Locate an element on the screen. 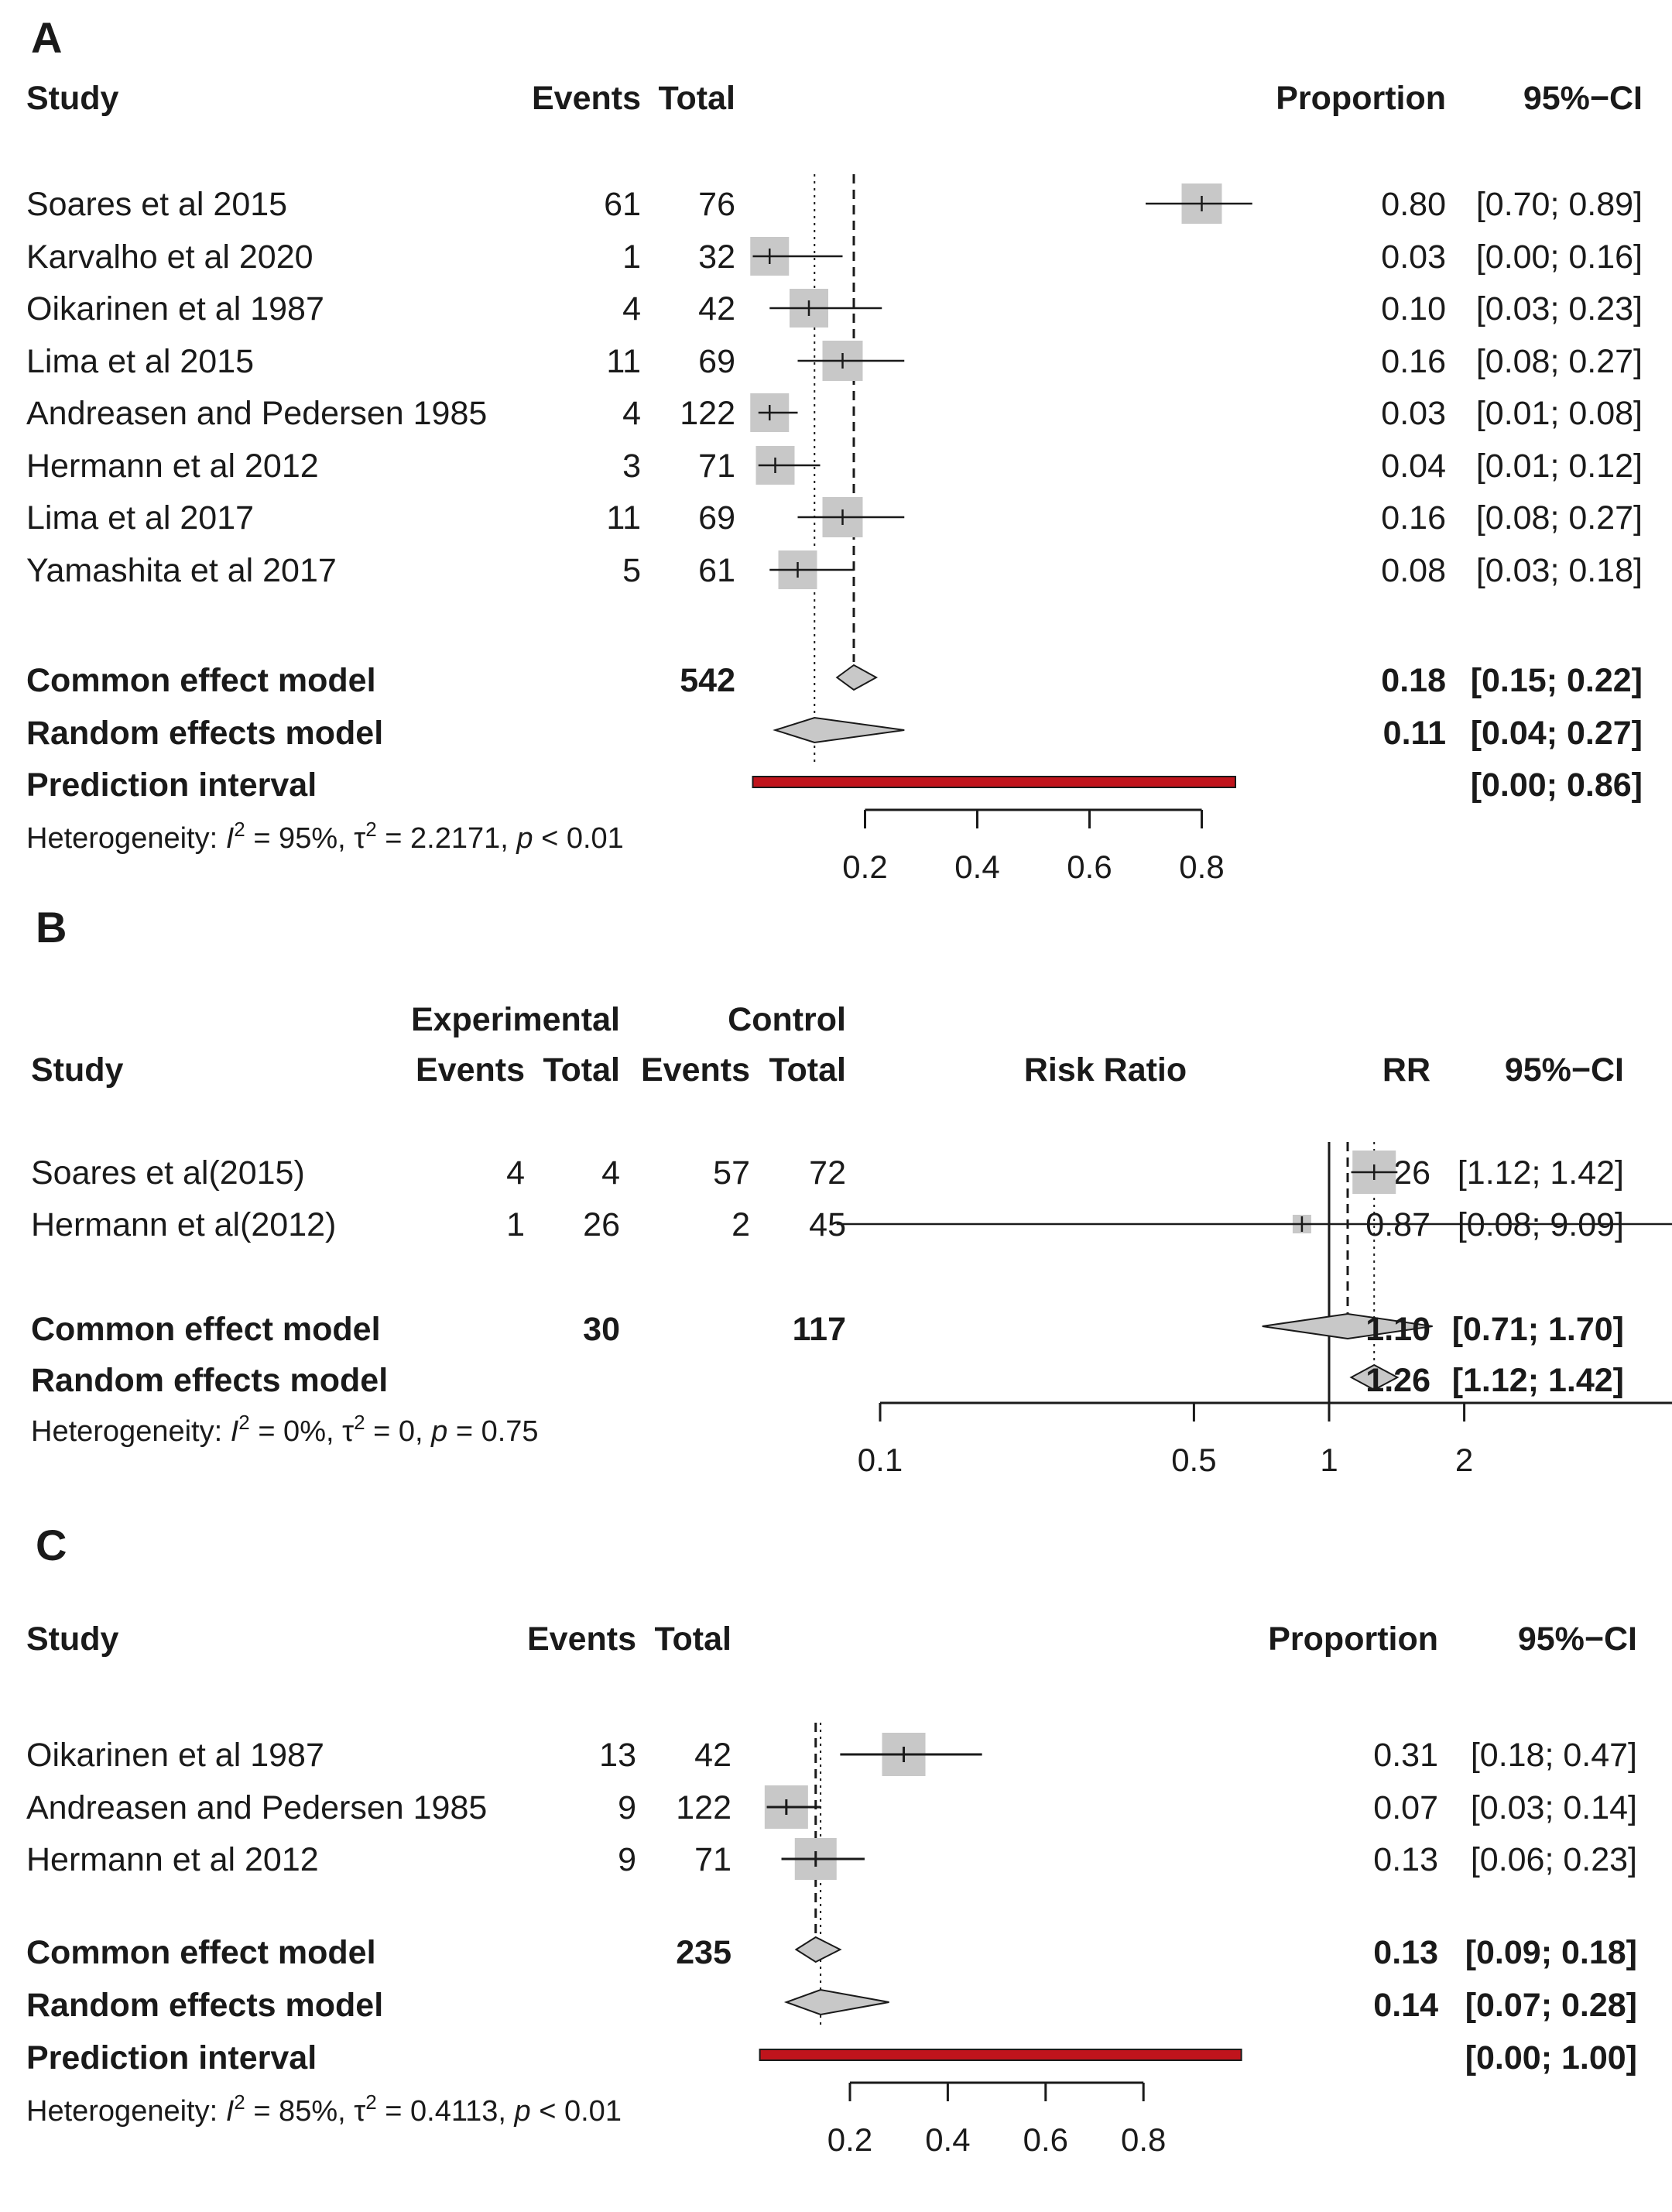 This screenshot has width=1672, height=2212. panel-label-c: C is located at coordinates (51, 1545).